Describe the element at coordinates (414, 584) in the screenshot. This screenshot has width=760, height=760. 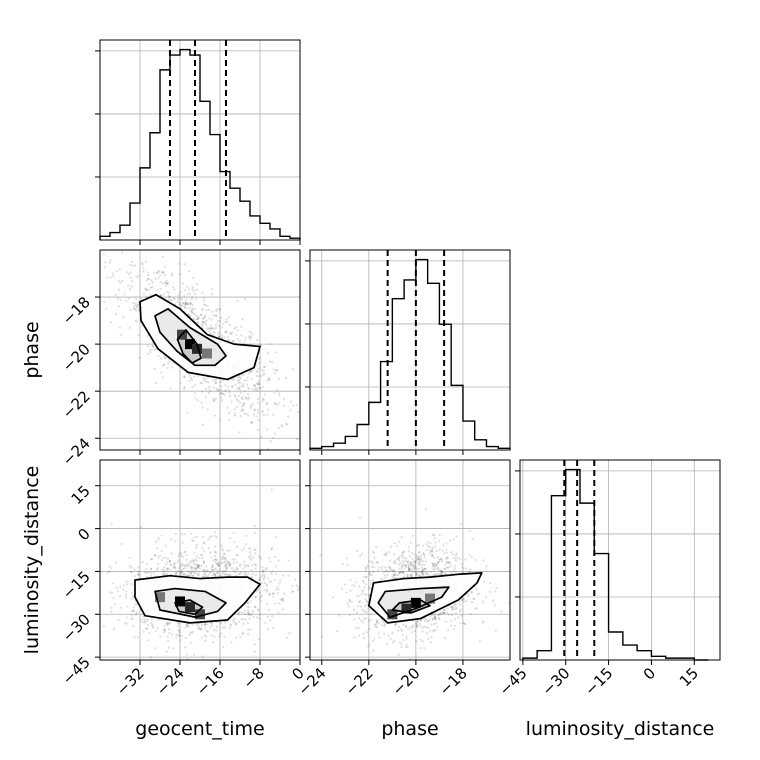
I see `pair-panel-content` at that location.